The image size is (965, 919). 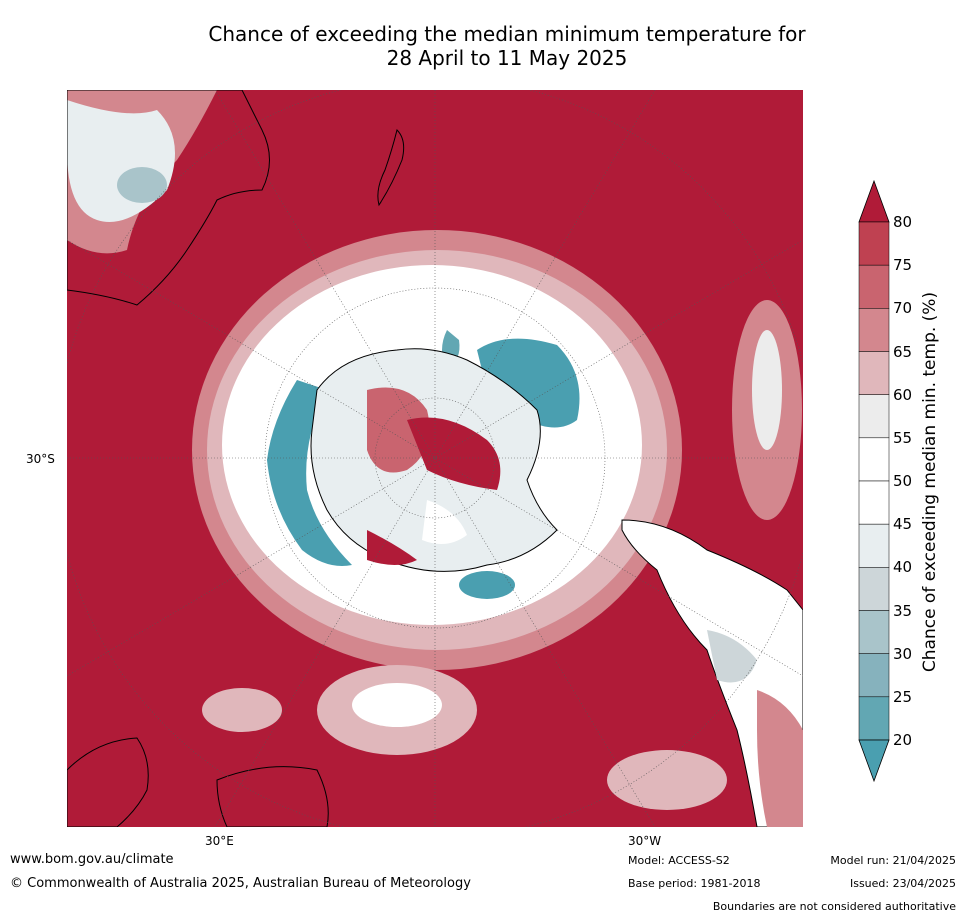 What do you see at coordinates (903, 308) in the screenshot?
I see `colorbar-tick-label: 70` at bounding box center [903, 308].